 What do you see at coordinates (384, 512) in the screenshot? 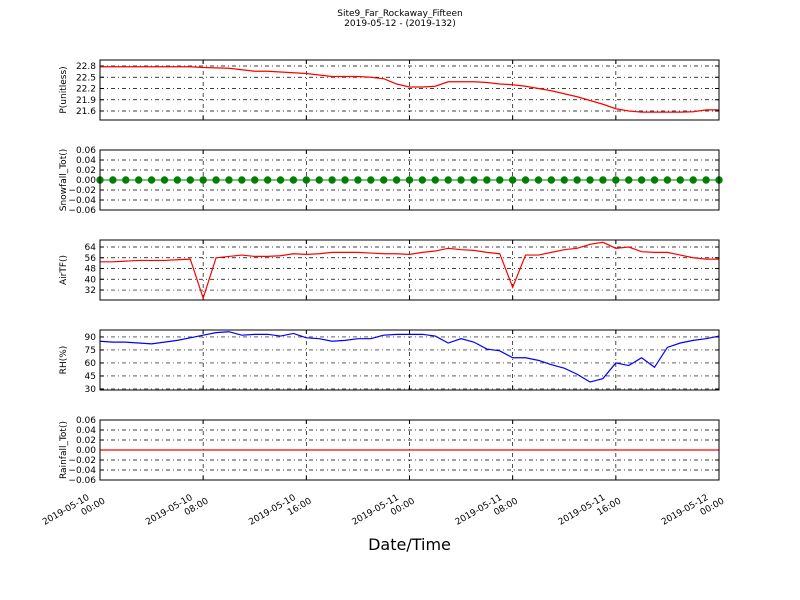
I see `x-tick-label: 2019-05-1100:00` at bounding box center [384, 512].